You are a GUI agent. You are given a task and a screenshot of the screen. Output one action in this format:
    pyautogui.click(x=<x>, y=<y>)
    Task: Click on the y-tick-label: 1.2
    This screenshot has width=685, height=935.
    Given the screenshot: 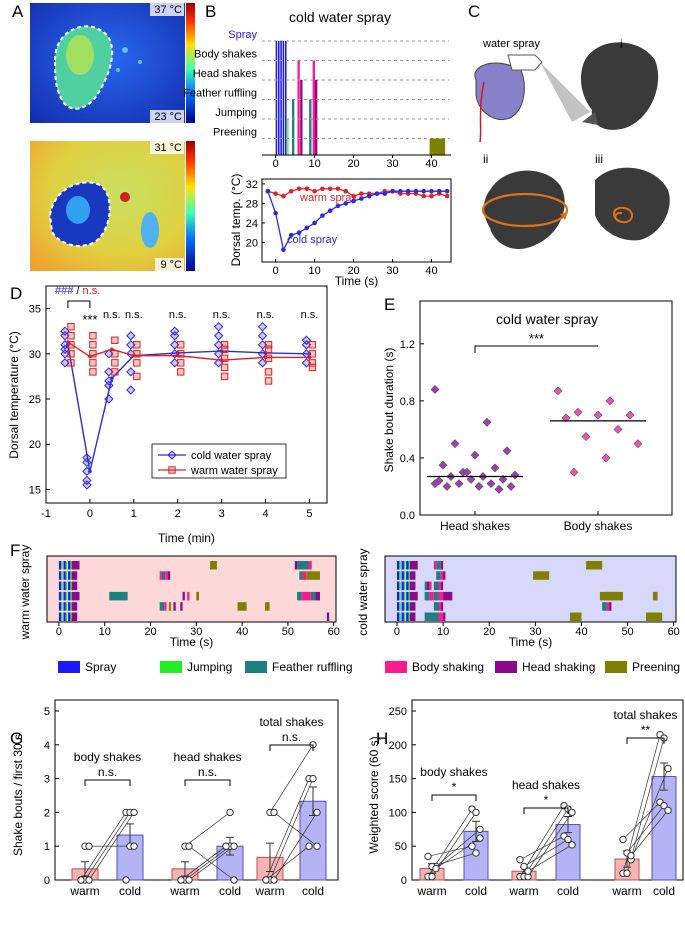 What is the action you would take?
    pyautogui.click(x=407, y=345)
    